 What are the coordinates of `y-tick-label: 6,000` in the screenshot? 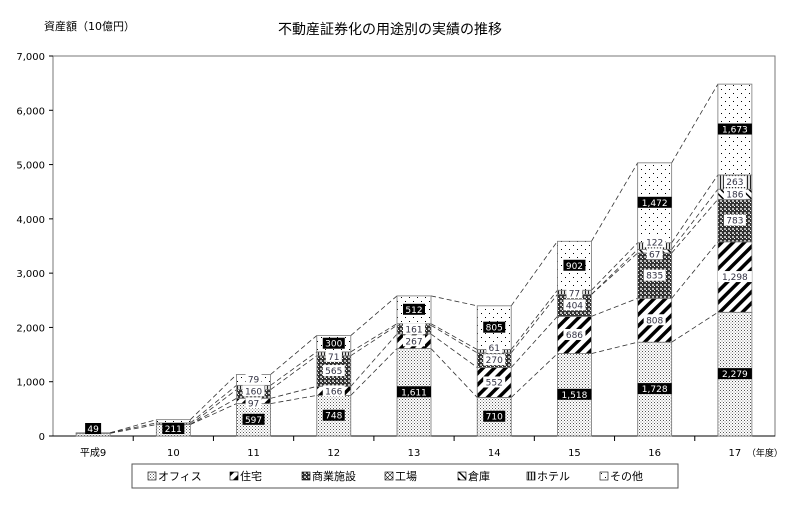 It's located at (30, 111).